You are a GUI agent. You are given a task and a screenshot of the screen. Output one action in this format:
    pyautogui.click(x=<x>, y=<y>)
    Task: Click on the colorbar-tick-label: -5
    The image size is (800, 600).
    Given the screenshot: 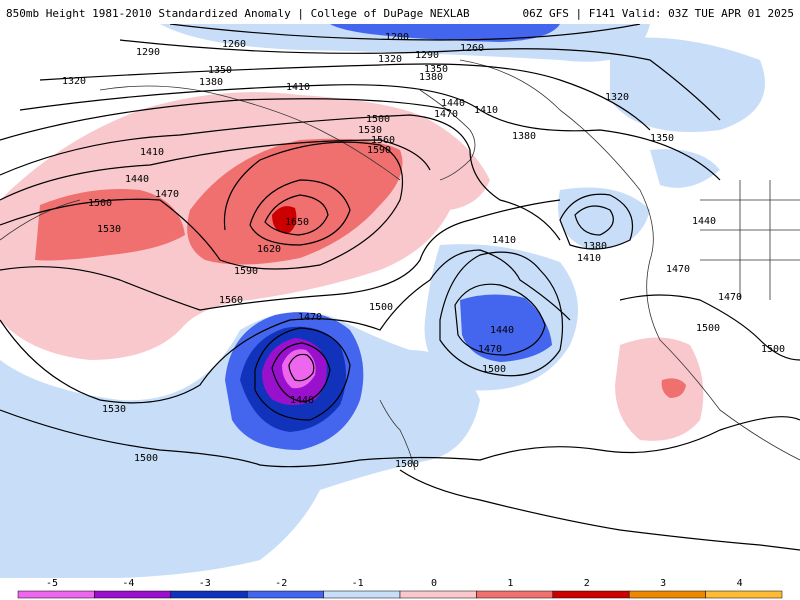 What is the action you would take?
    pyautogui.click(x=52, y=583)
    